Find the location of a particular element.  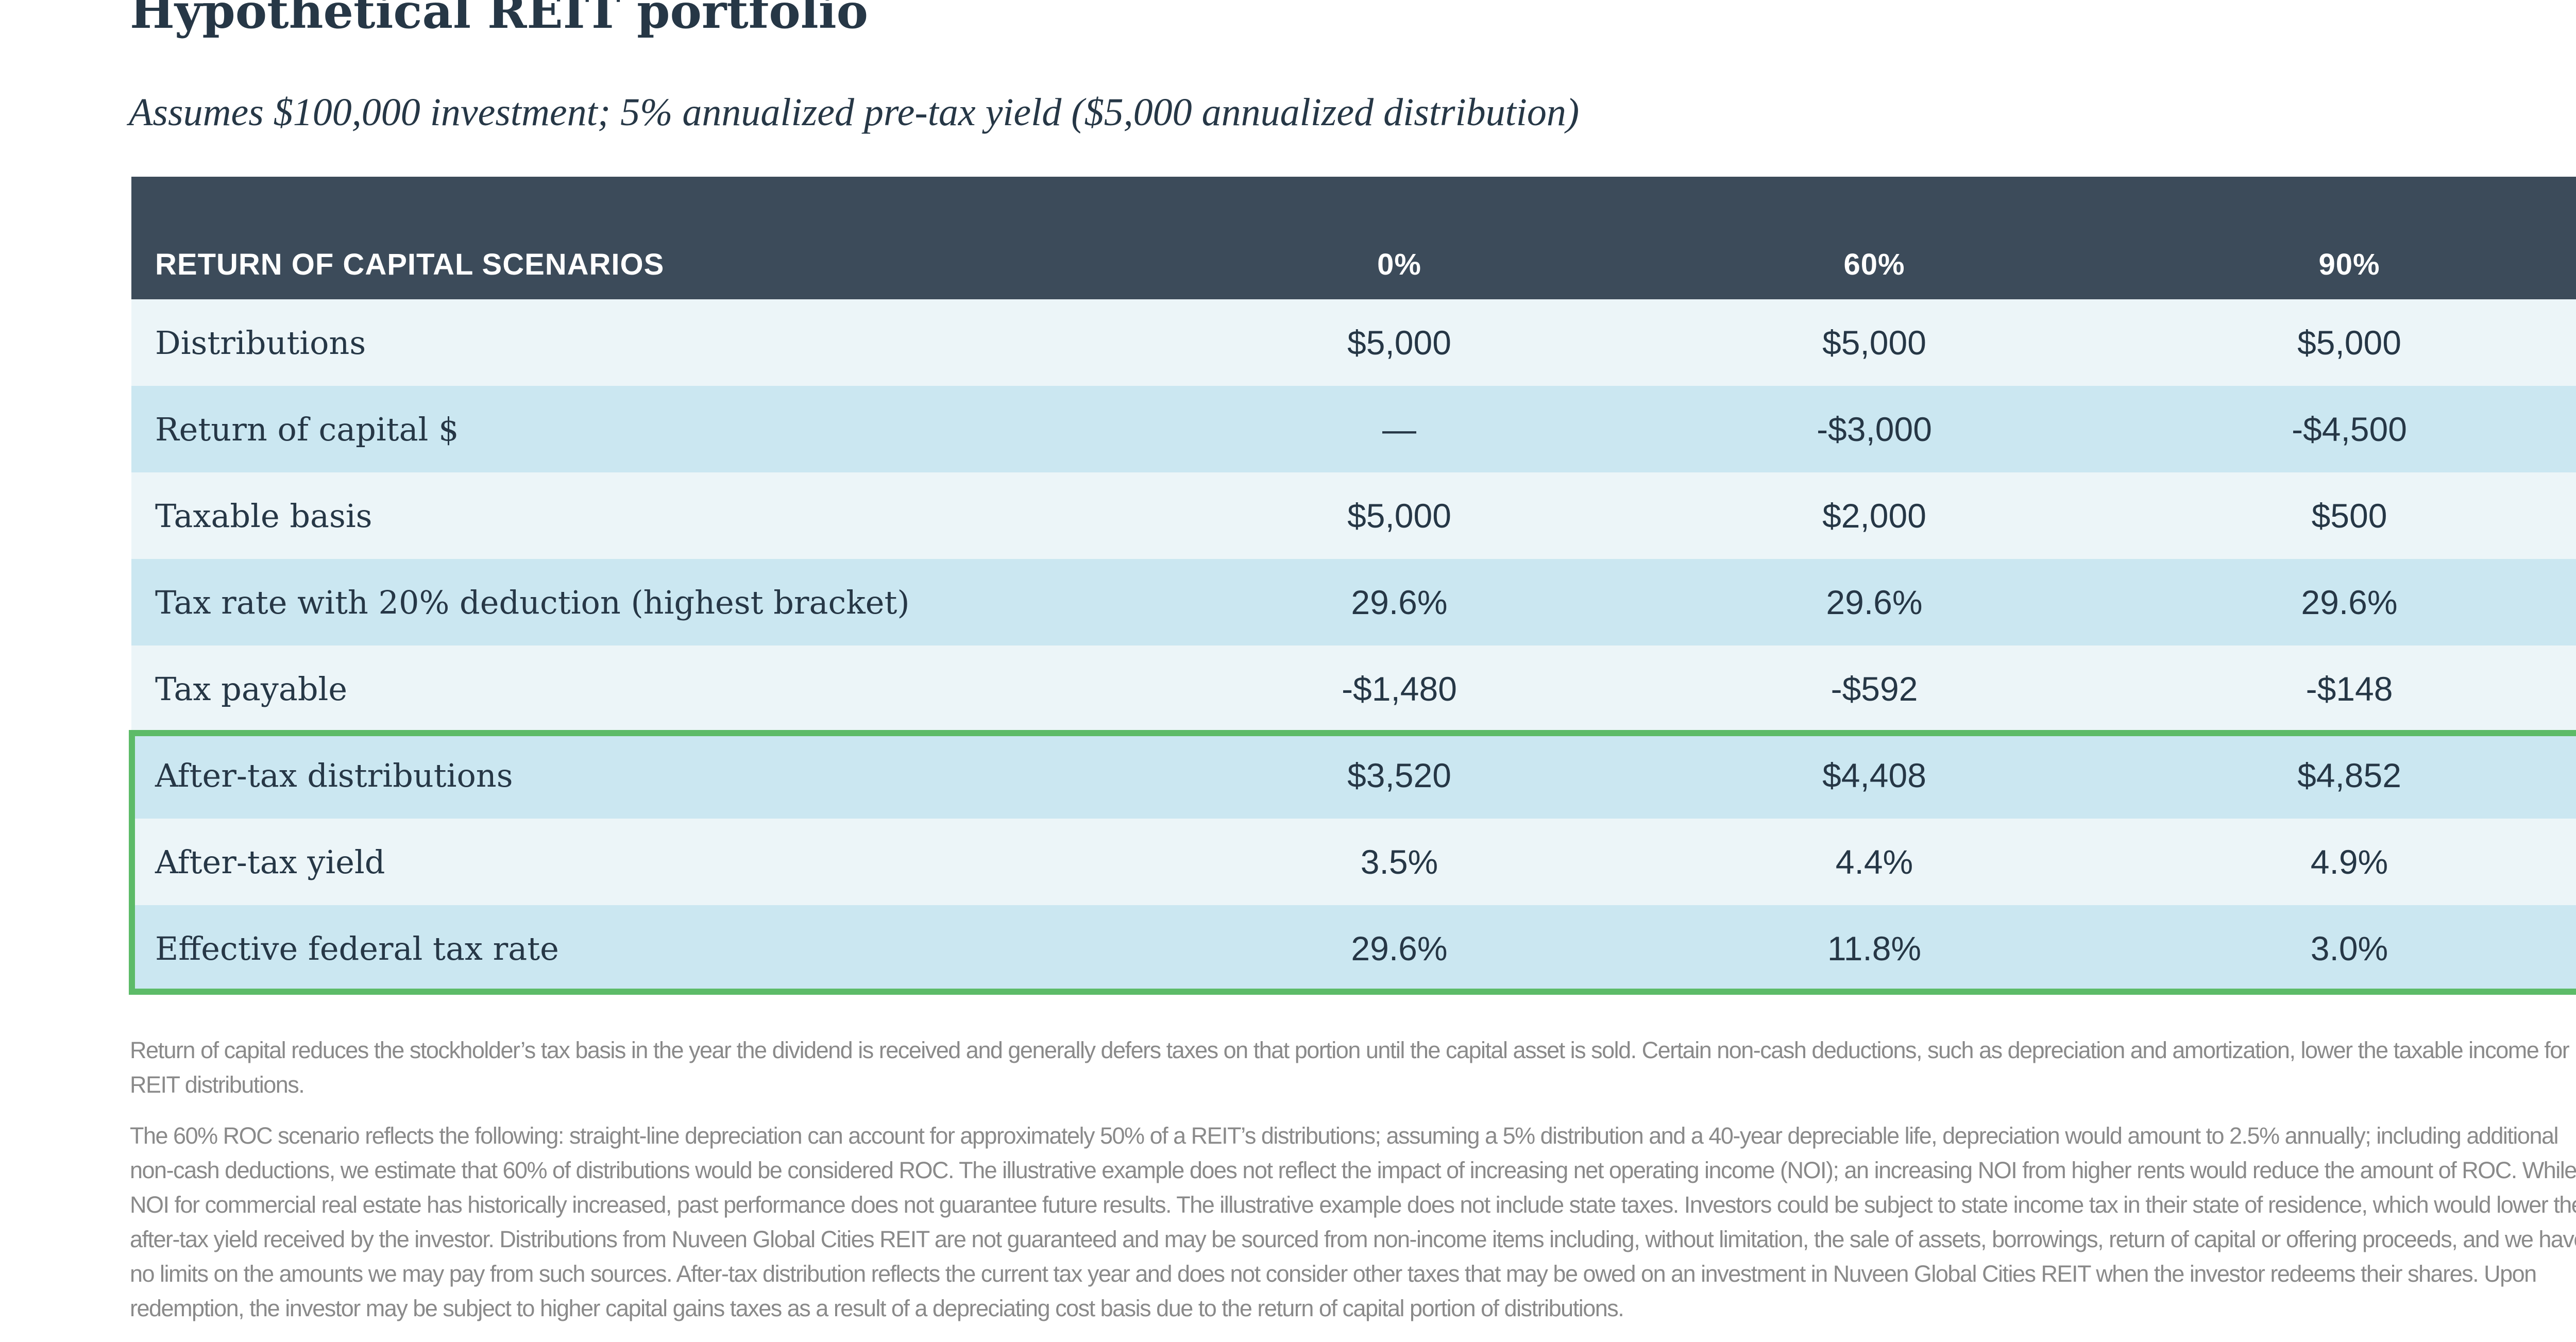

row-value: 3.0% is located at coordinates (2349, 948).